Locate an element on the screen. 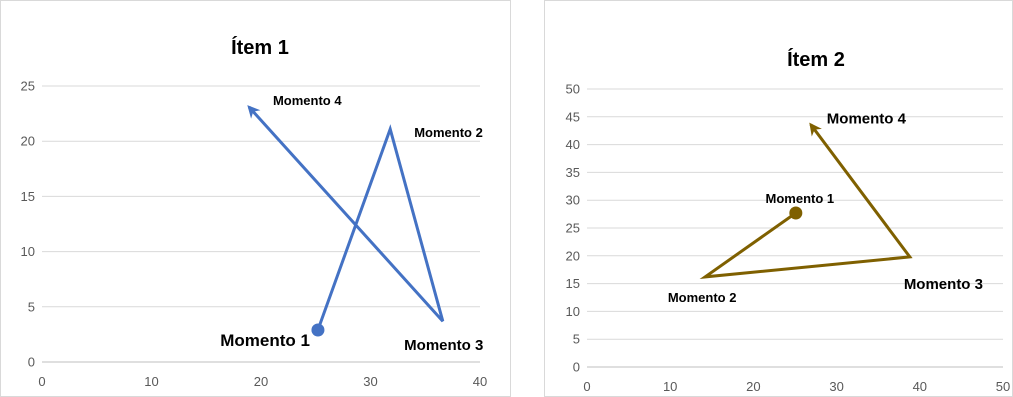 Image resolution: width=1013 pixels, height=397 pixels. chart-title: Ítem 2 is located at coordinates (816, 59).